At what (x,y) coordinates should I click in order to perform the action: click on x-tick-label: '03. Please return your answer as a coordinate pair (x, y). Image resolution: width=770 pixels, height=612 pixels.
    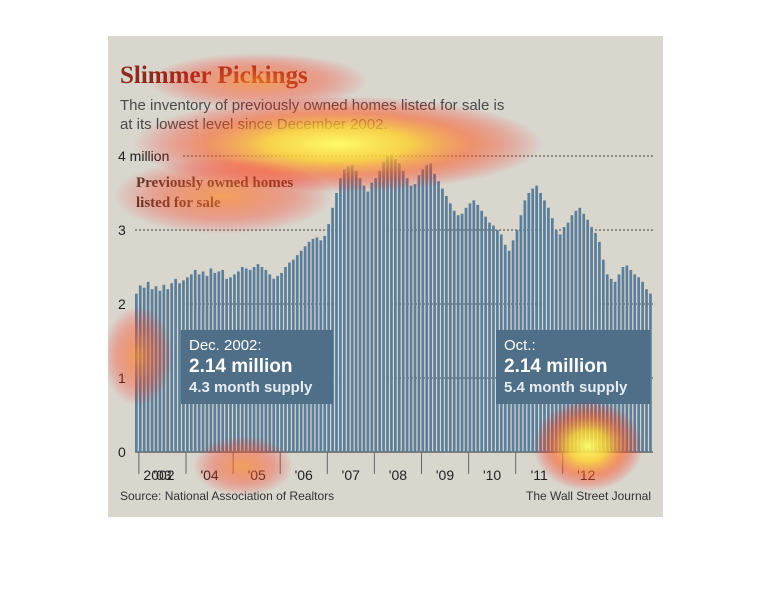
    Looking at the image, I should click on (162, 475).